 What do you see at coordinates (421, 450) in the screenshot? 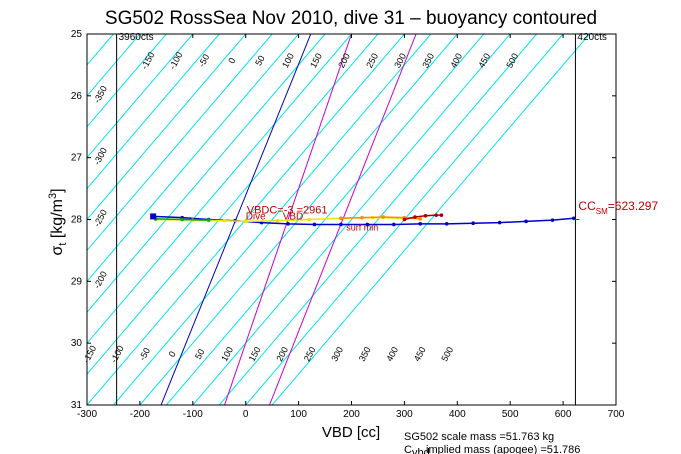
I see `implied-sub: vbd` at bounding box center [421, 450].